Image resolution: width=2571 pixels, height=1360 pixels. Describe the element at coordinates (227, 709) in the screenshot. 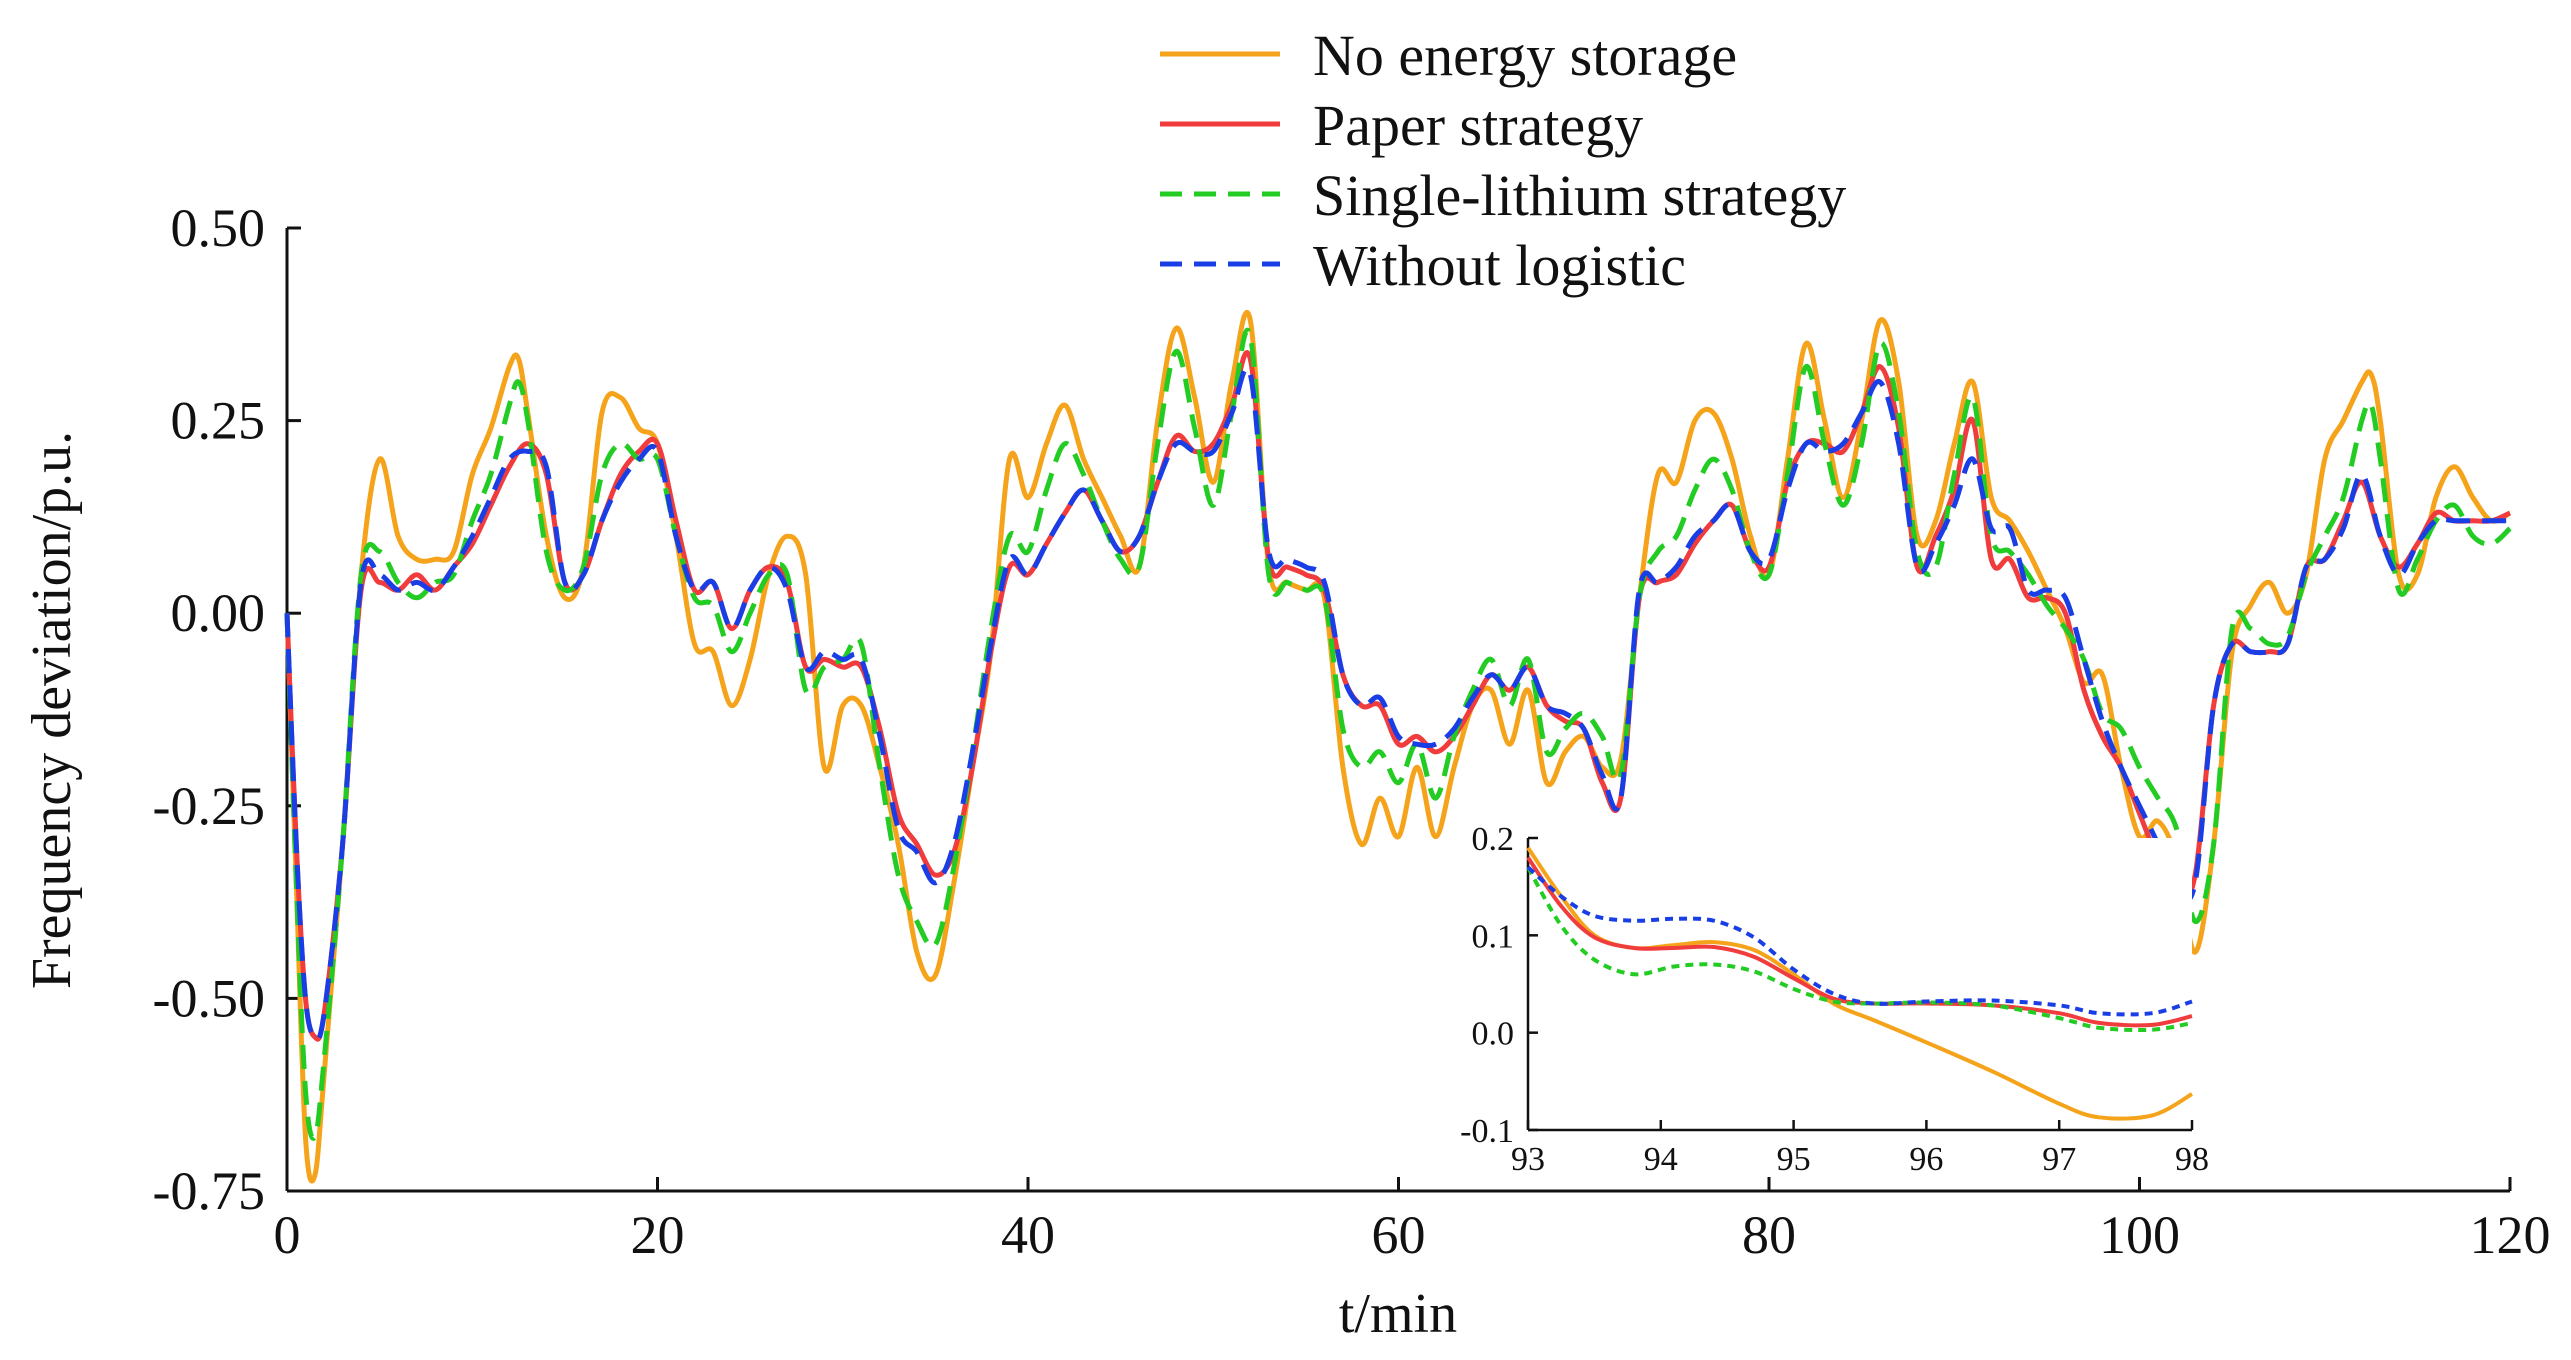

I see `y-ticks: 0.50 0.25 0.00 -0.25 -0.50 -0.75` at that location.